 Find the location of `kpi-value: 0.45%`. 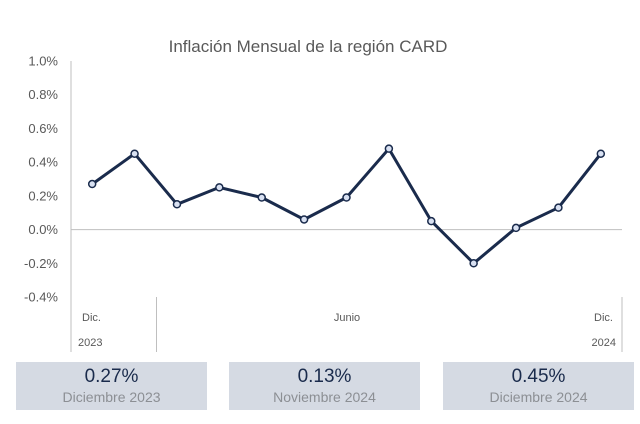

kpi-value: 0.45% is located at coordinates (538, 376).